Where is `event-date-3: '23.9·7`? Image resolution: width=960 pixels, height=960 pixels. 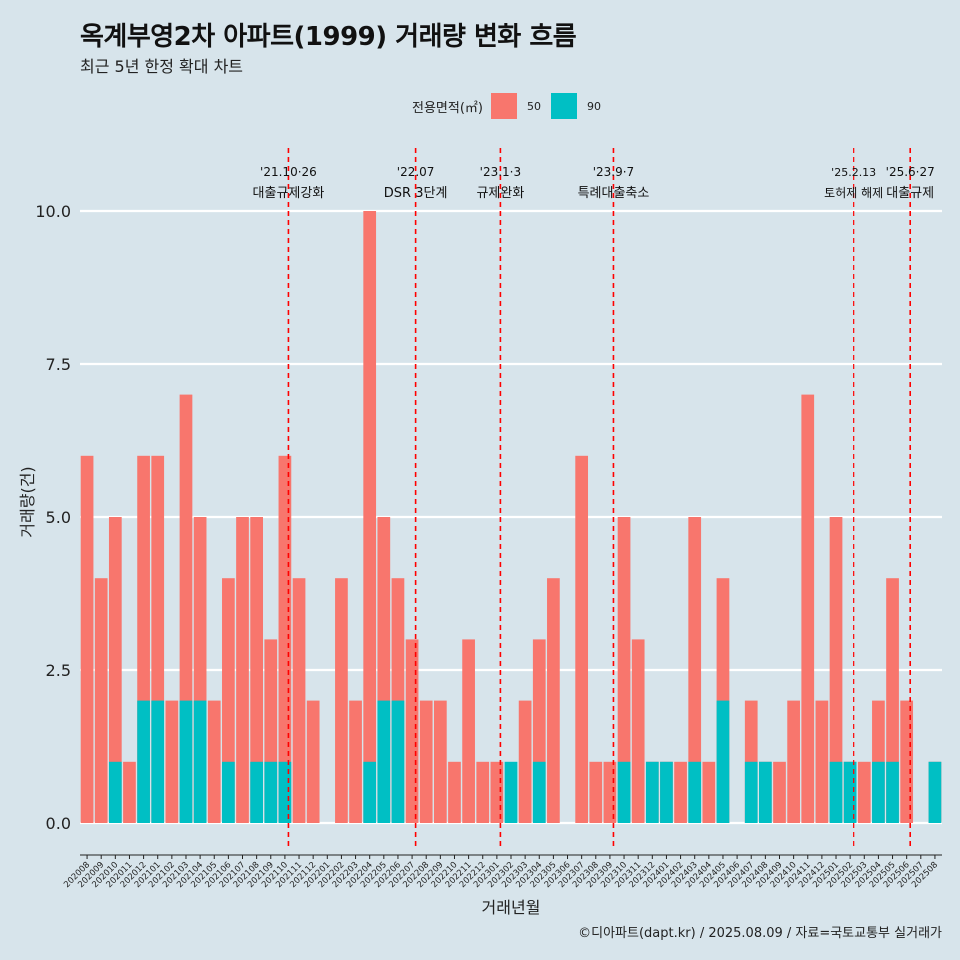 event-date-3: '23.9·7 is located at coordinates (613, 172).